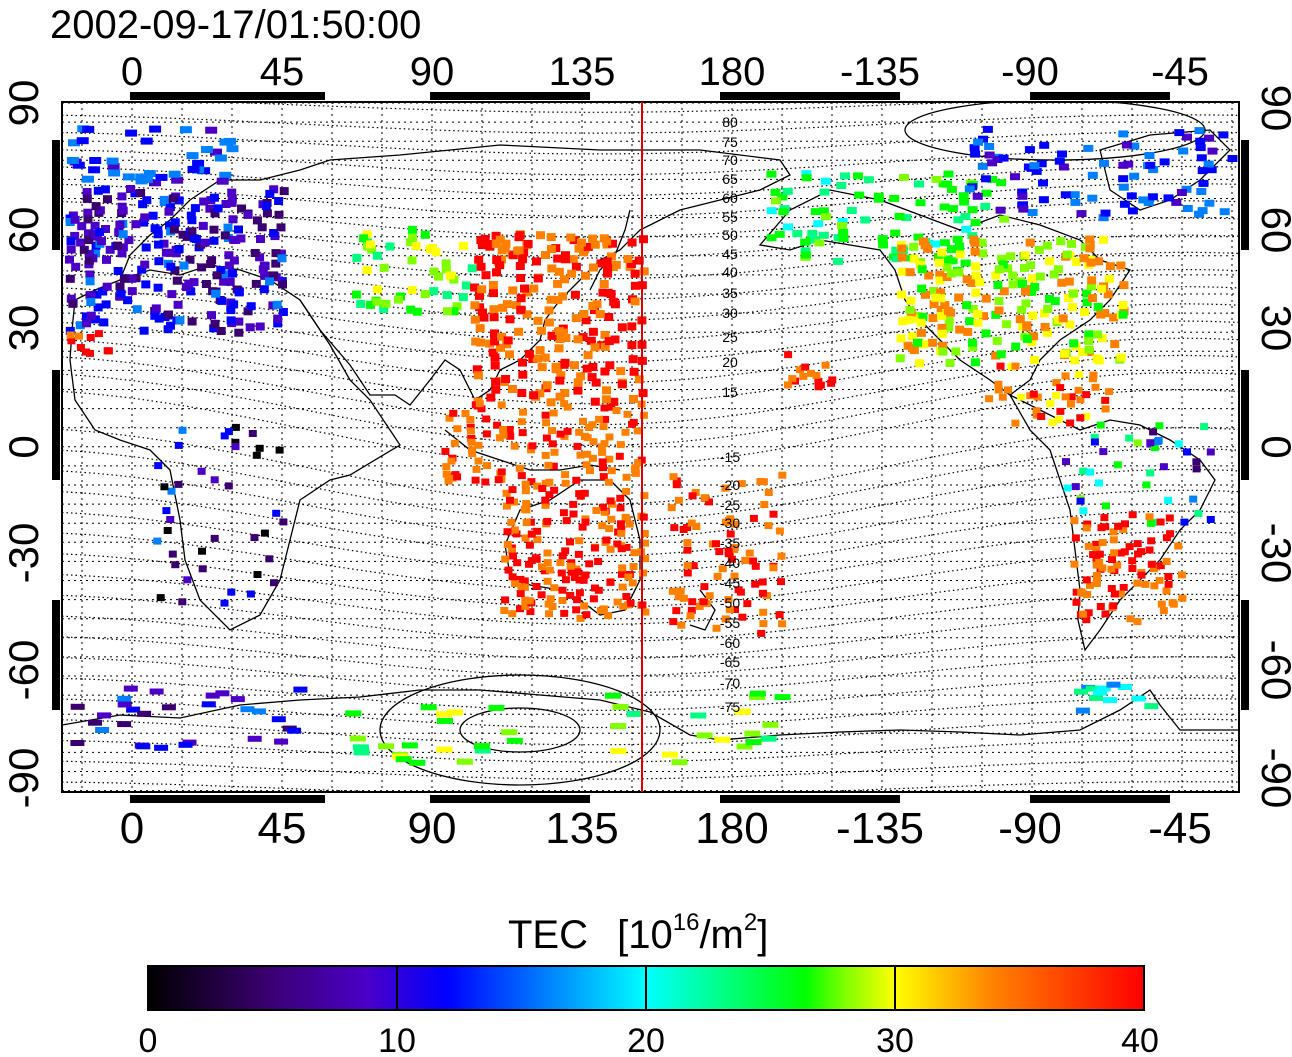 This screenshot has width=1292, height=1057. Describe the element at coordinates (730, 362) in the screenshot. I see `contour-value-label: 20` at that location.